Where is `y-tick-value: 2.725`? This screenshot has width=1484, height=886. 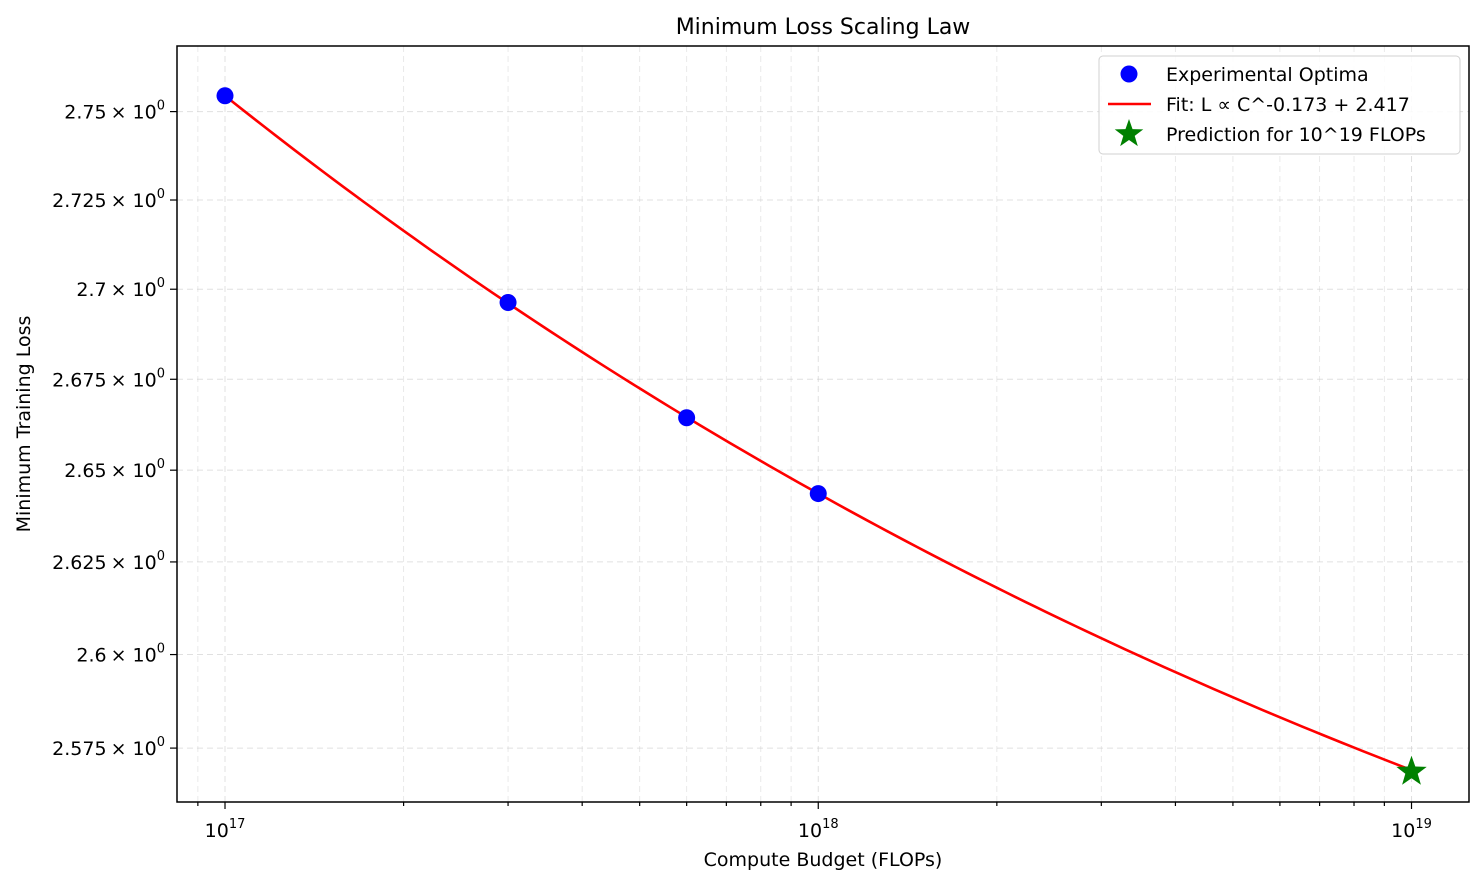 y-tick-value: 2.725 is located at coordinates (79, 201).